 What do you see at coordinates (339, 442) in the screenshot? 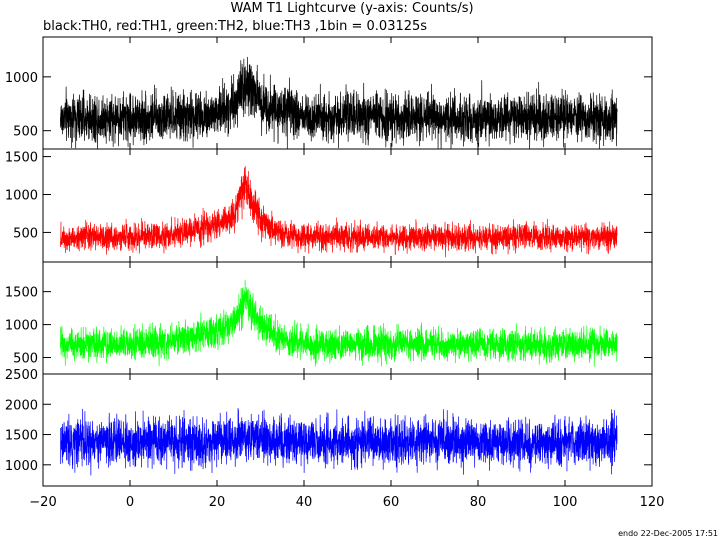
I see `series-th3-line` at bounding box center [339, 442].